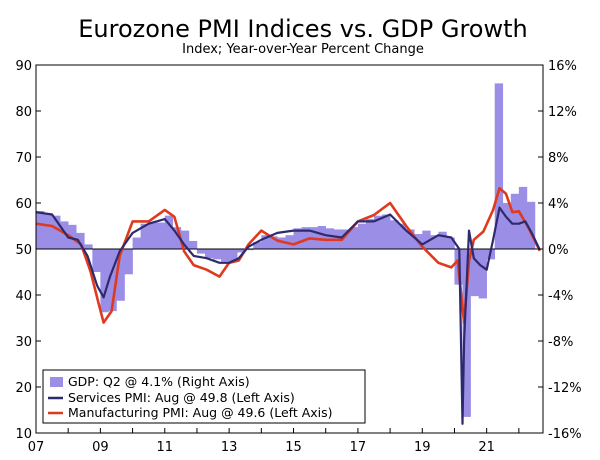  What do you see at coordinates (562, 66) in the screenshot?
I see `right-tick-label: 16%` at bounding box center [562, 66].